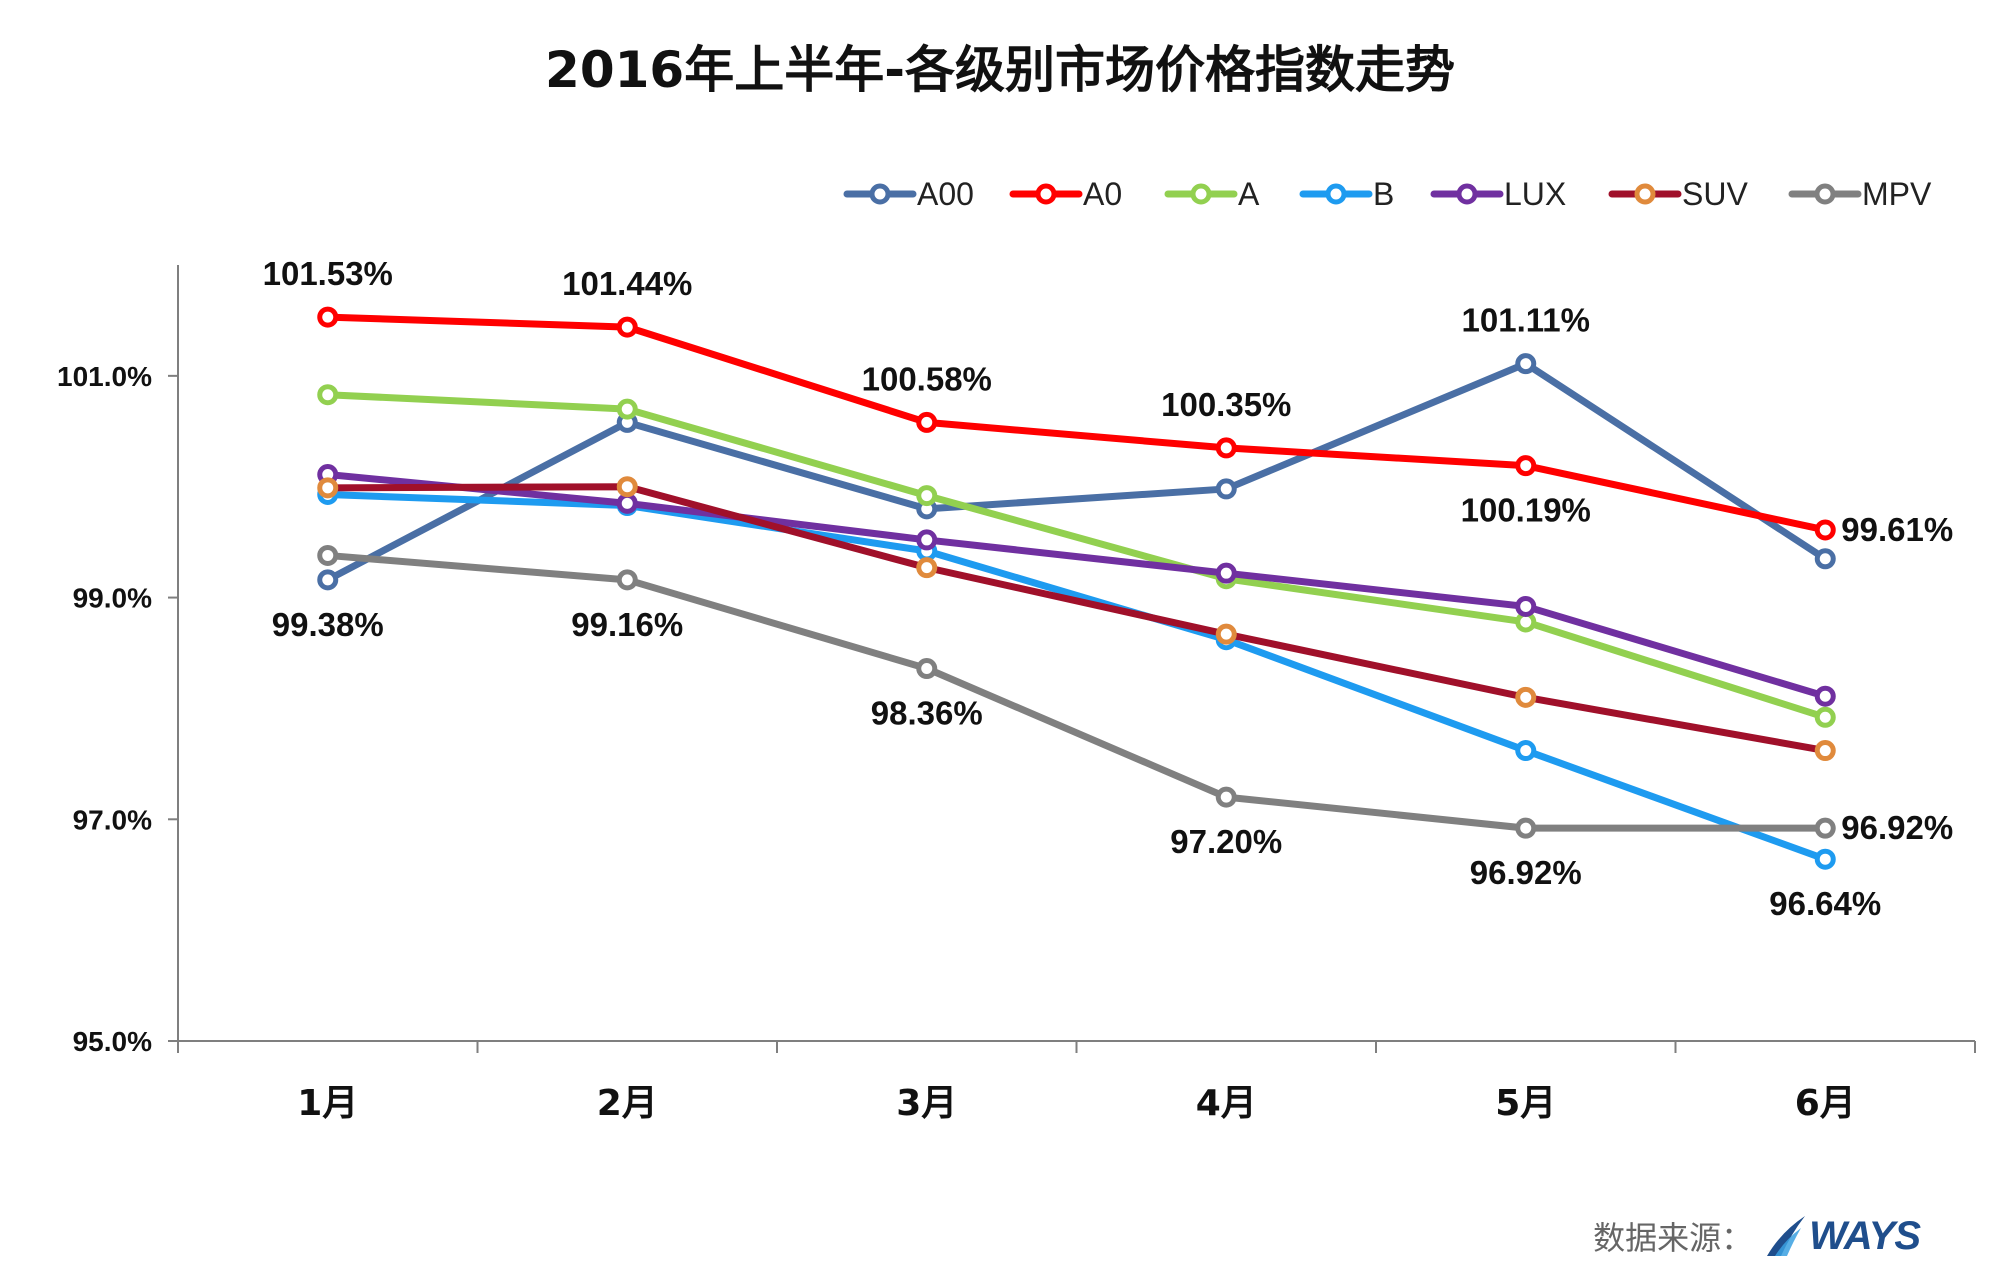  I want to click on legend-label: SUV, so click(1715, 194).